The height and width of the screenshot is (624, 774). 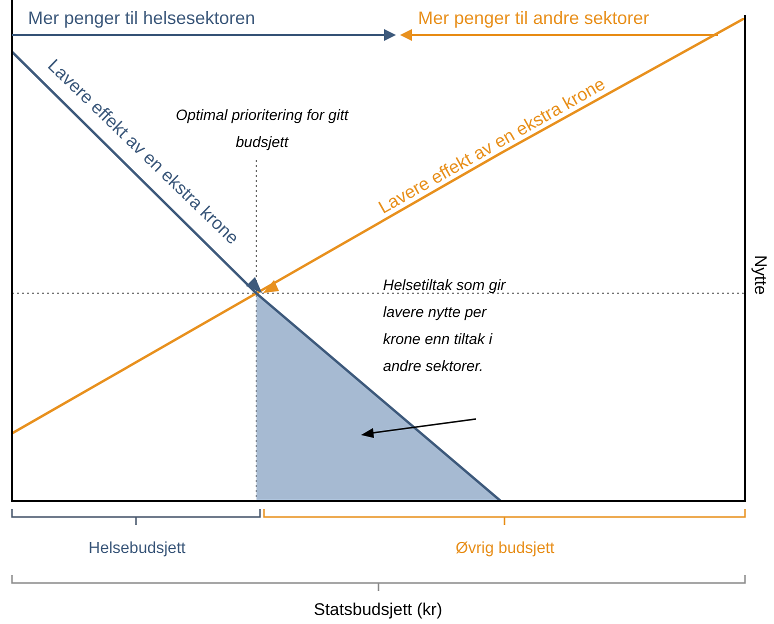 What do you see at coordinates (137, 549) in the screenshot?
I see `text: Helsebudsjett` at bounding box center [137, 549].